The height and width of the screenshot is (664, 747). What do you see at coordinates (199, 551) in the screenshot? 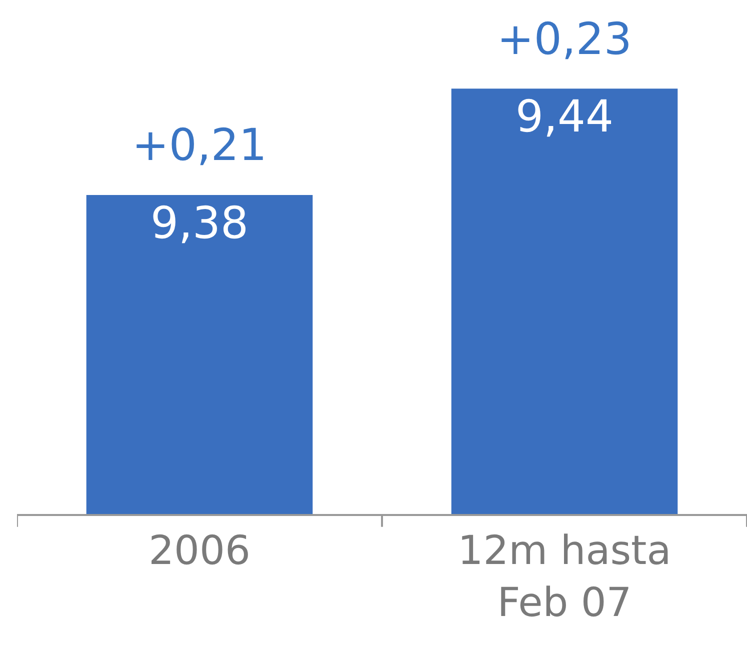
I see `x-tick-label: 2006` at bounding box center [199, 551].